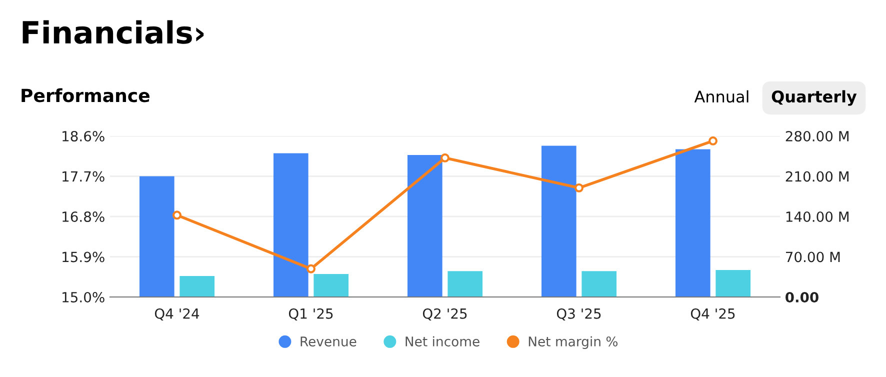 The height and width of the screenshot is (377, 886). I want to click on x-tick-label: Q1 '25, so click(310, 314).